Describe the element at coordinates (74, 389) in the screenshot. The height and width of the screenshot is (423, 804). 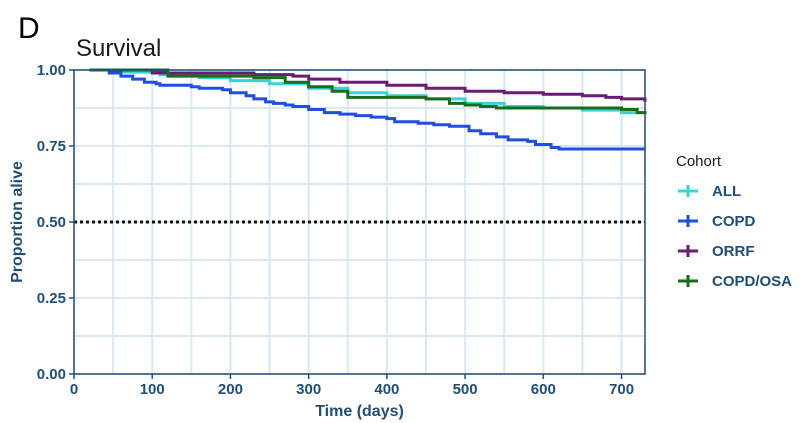
I see `x-tick-label: 0` at that location.